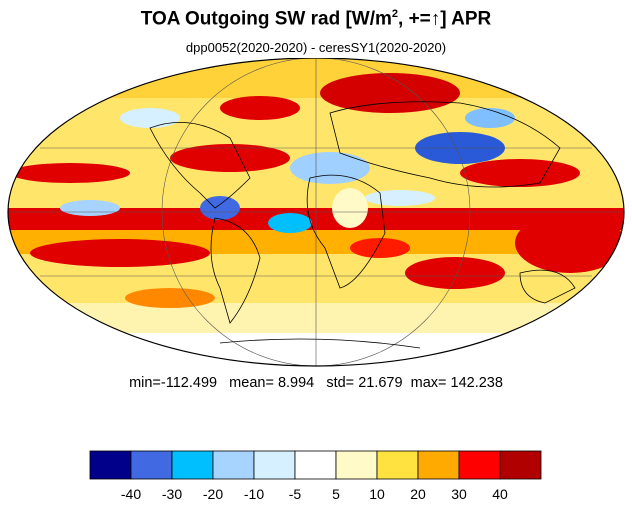  I want to click on max-value: 142.238, so click(476, 383).